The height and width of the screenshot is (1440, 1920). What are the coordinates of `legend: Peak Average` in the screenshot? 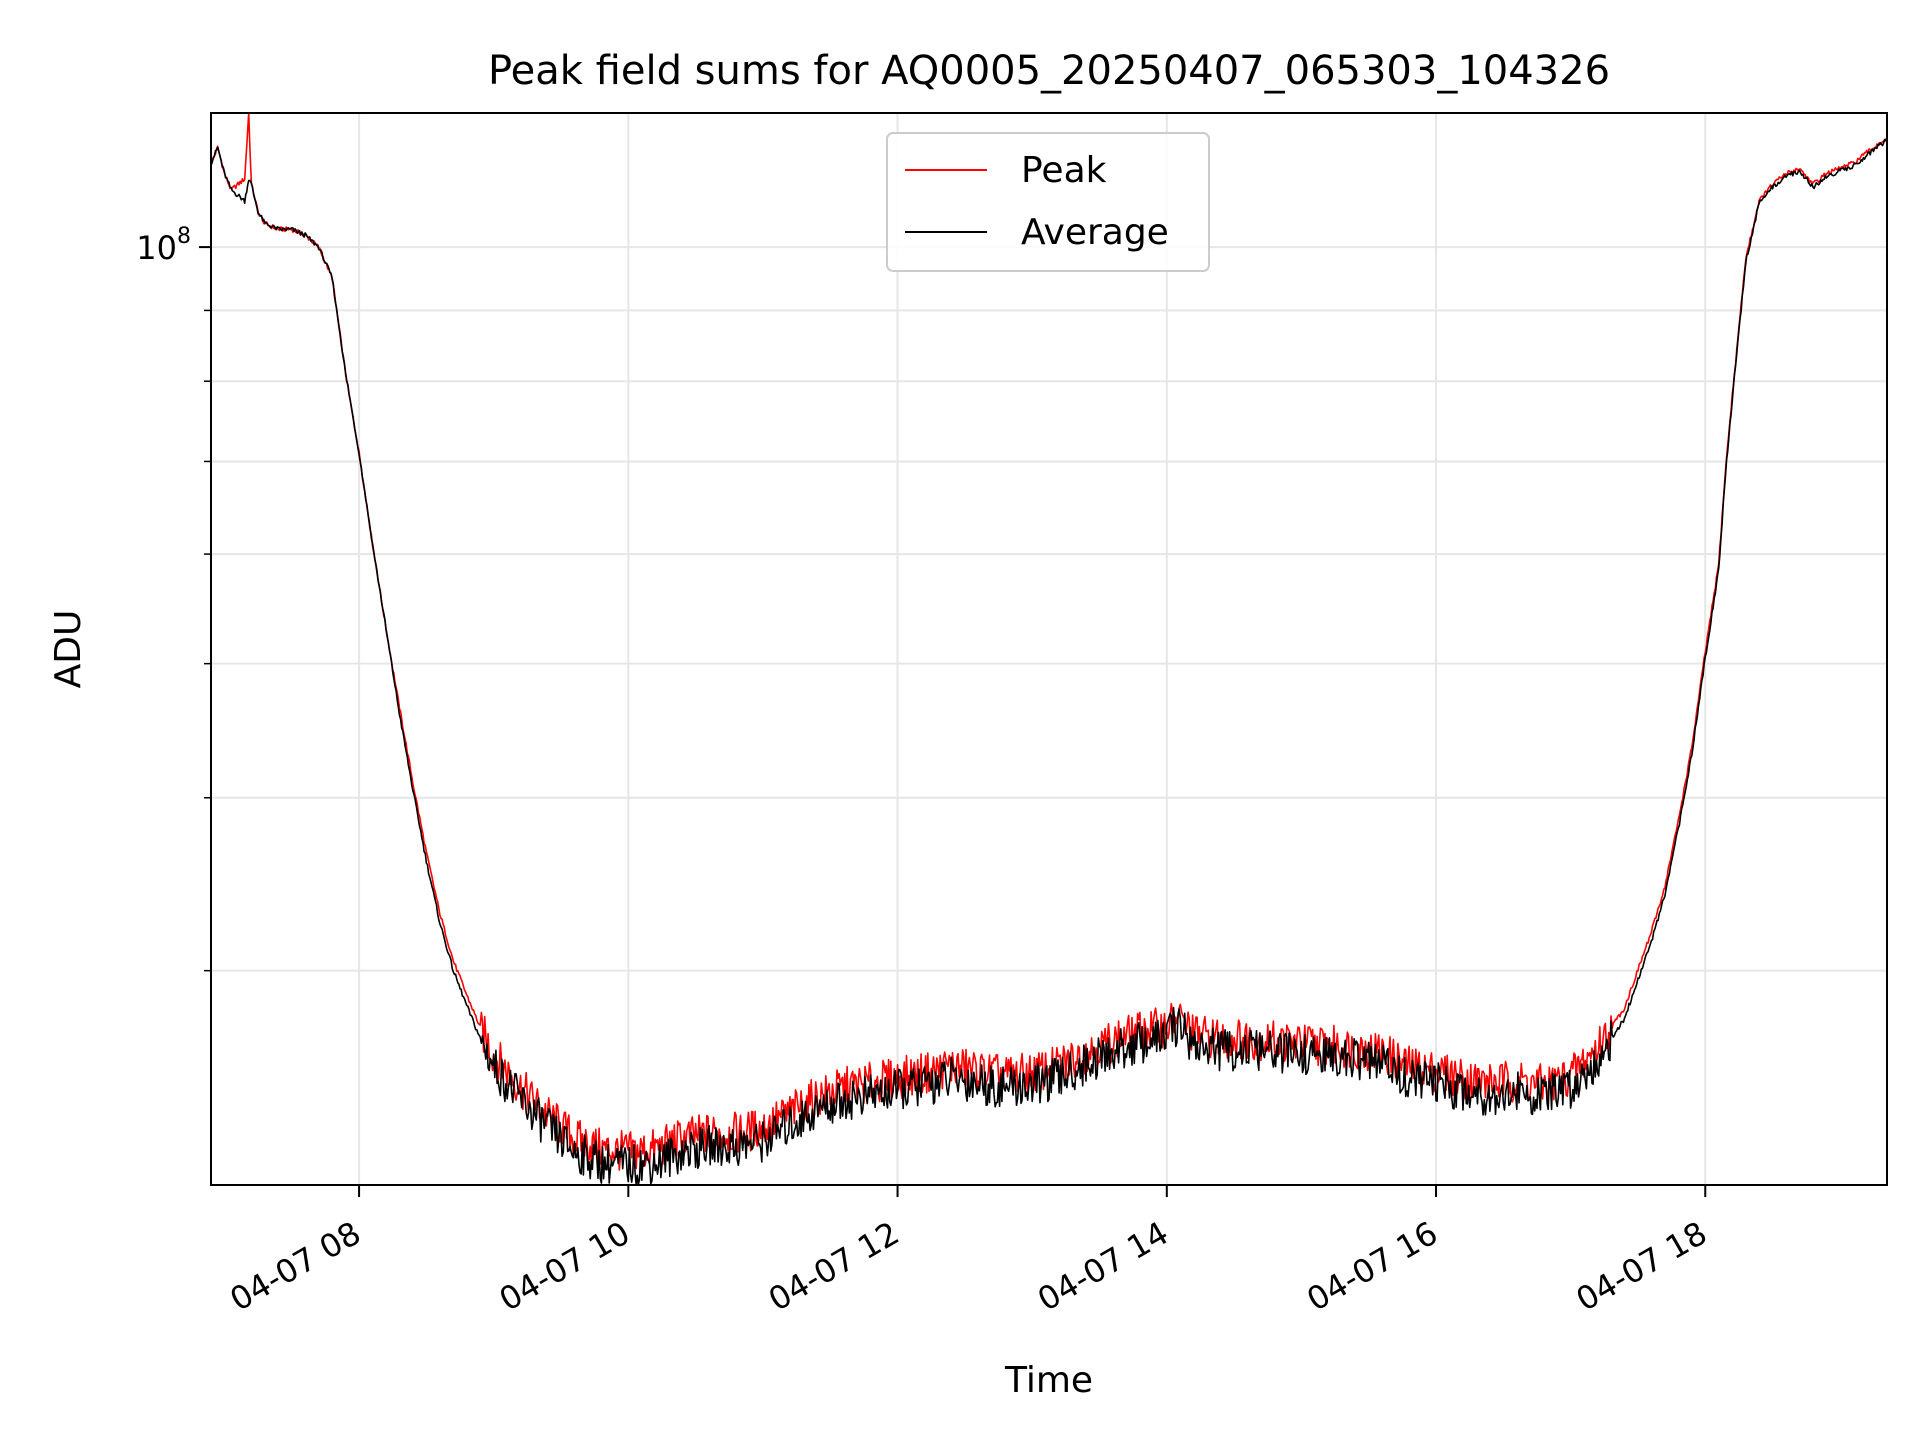 It's located at (1048, 202).